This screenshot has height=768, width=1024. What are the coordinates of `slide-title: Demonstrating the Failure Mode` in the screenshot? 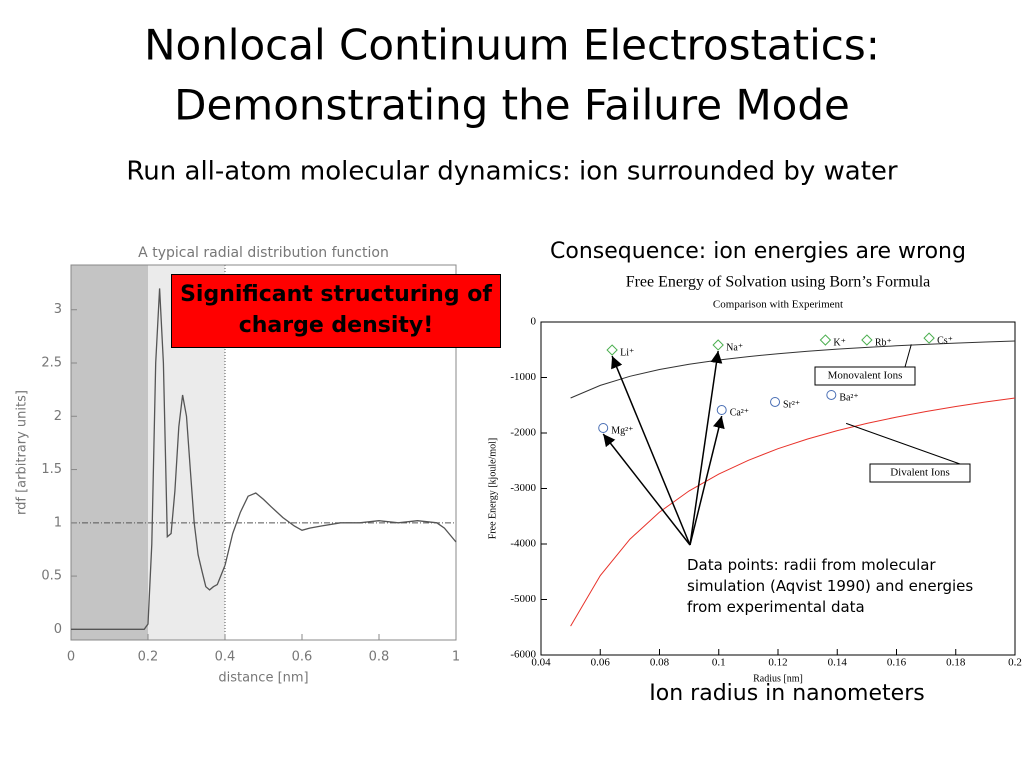 It's located at (512, 105).